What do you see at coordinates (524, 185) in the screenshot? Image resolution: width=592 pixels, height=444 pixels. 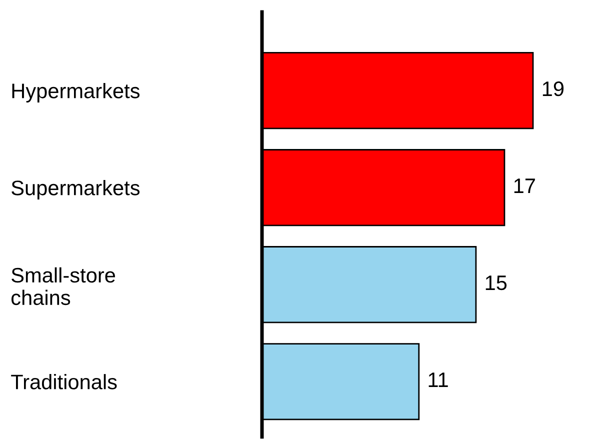 I see `data-label: 17` at bounding box center [524, 185].